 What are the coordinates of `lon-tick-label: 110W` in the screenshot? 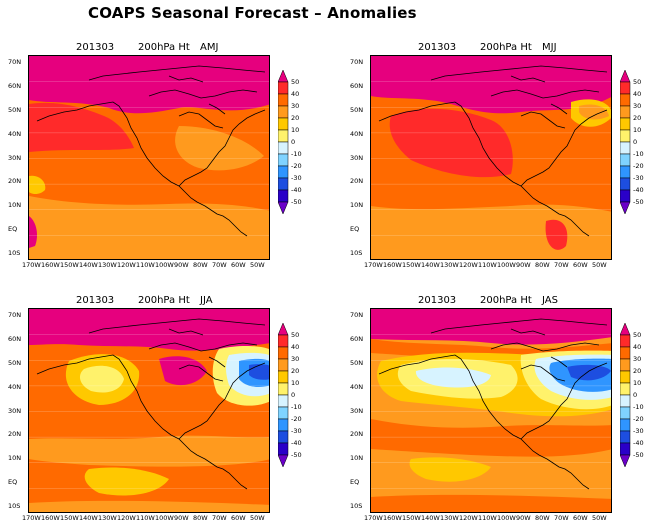 It's located at (145, 265).